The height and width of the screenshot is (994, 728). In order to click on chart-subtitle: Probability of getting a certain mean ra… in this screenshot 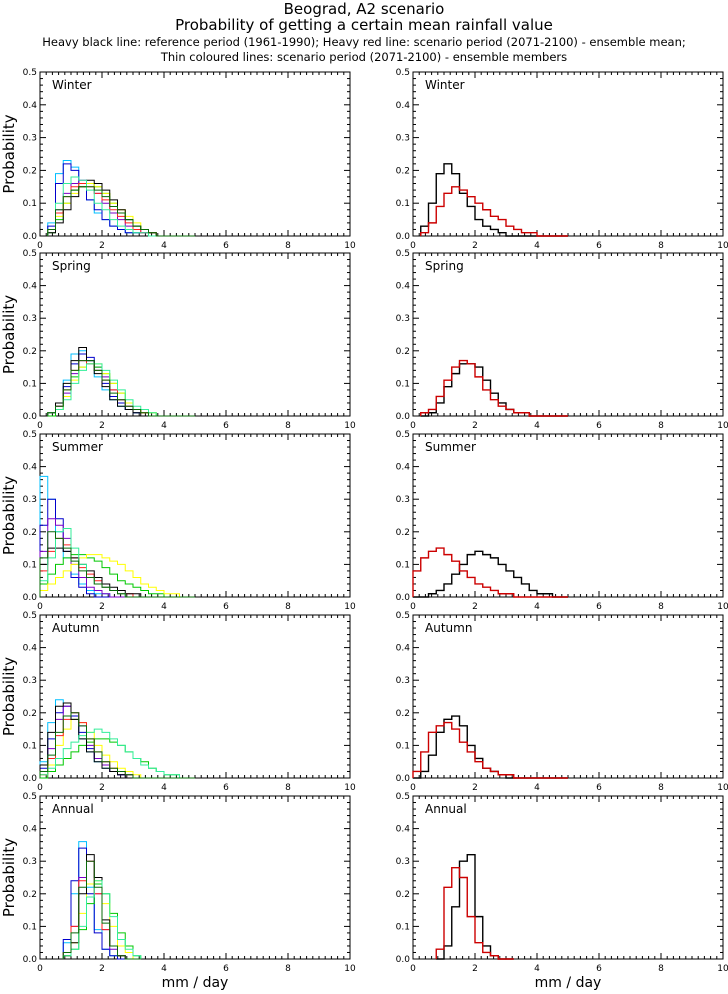, I will do `click(364, 25)`.